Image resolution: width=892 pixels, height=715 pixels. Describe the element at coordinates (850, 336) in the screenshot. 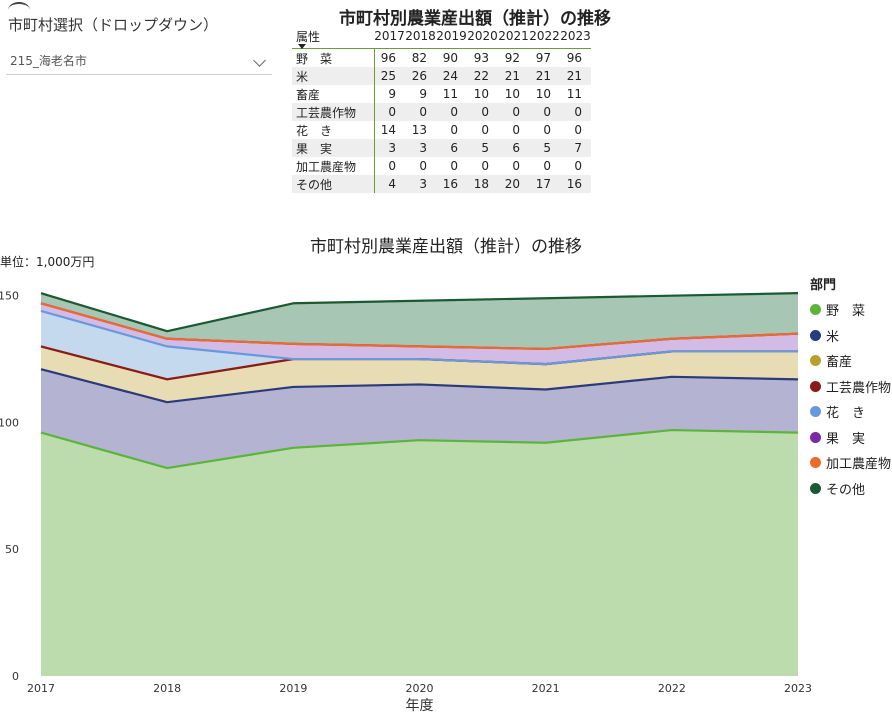

I see `legend-item: 米` at that location.